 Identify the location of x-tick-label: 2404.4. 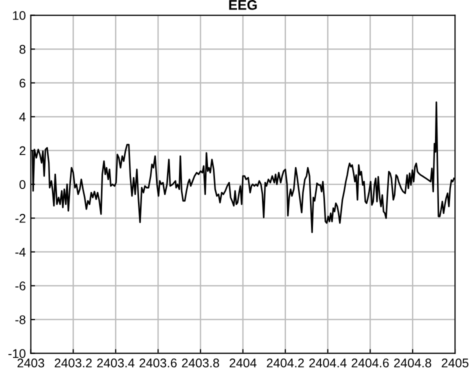
(328, 363).